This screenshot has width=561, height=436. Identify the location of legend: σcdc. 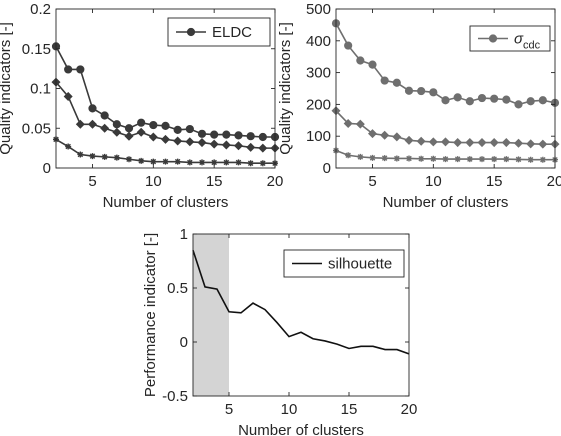
(510, 38).